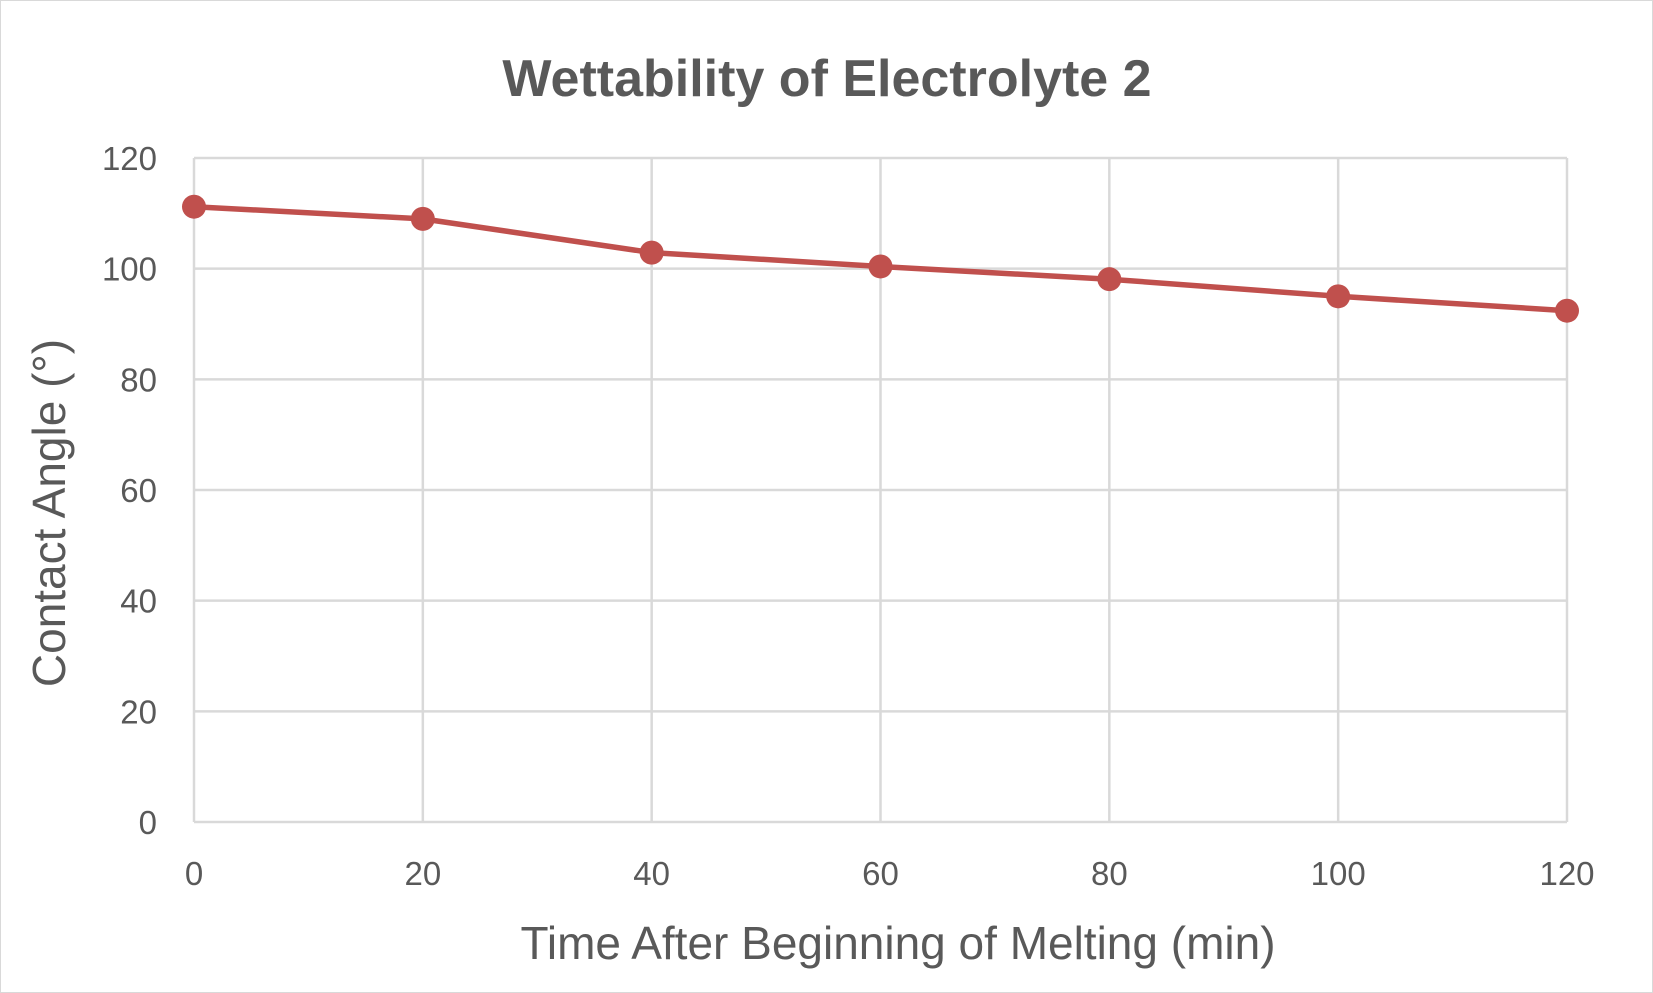 Image resolution: width=1653 pixels, height=993 pixels. I want to click on x-tick-label: 40, so click(651, 873).